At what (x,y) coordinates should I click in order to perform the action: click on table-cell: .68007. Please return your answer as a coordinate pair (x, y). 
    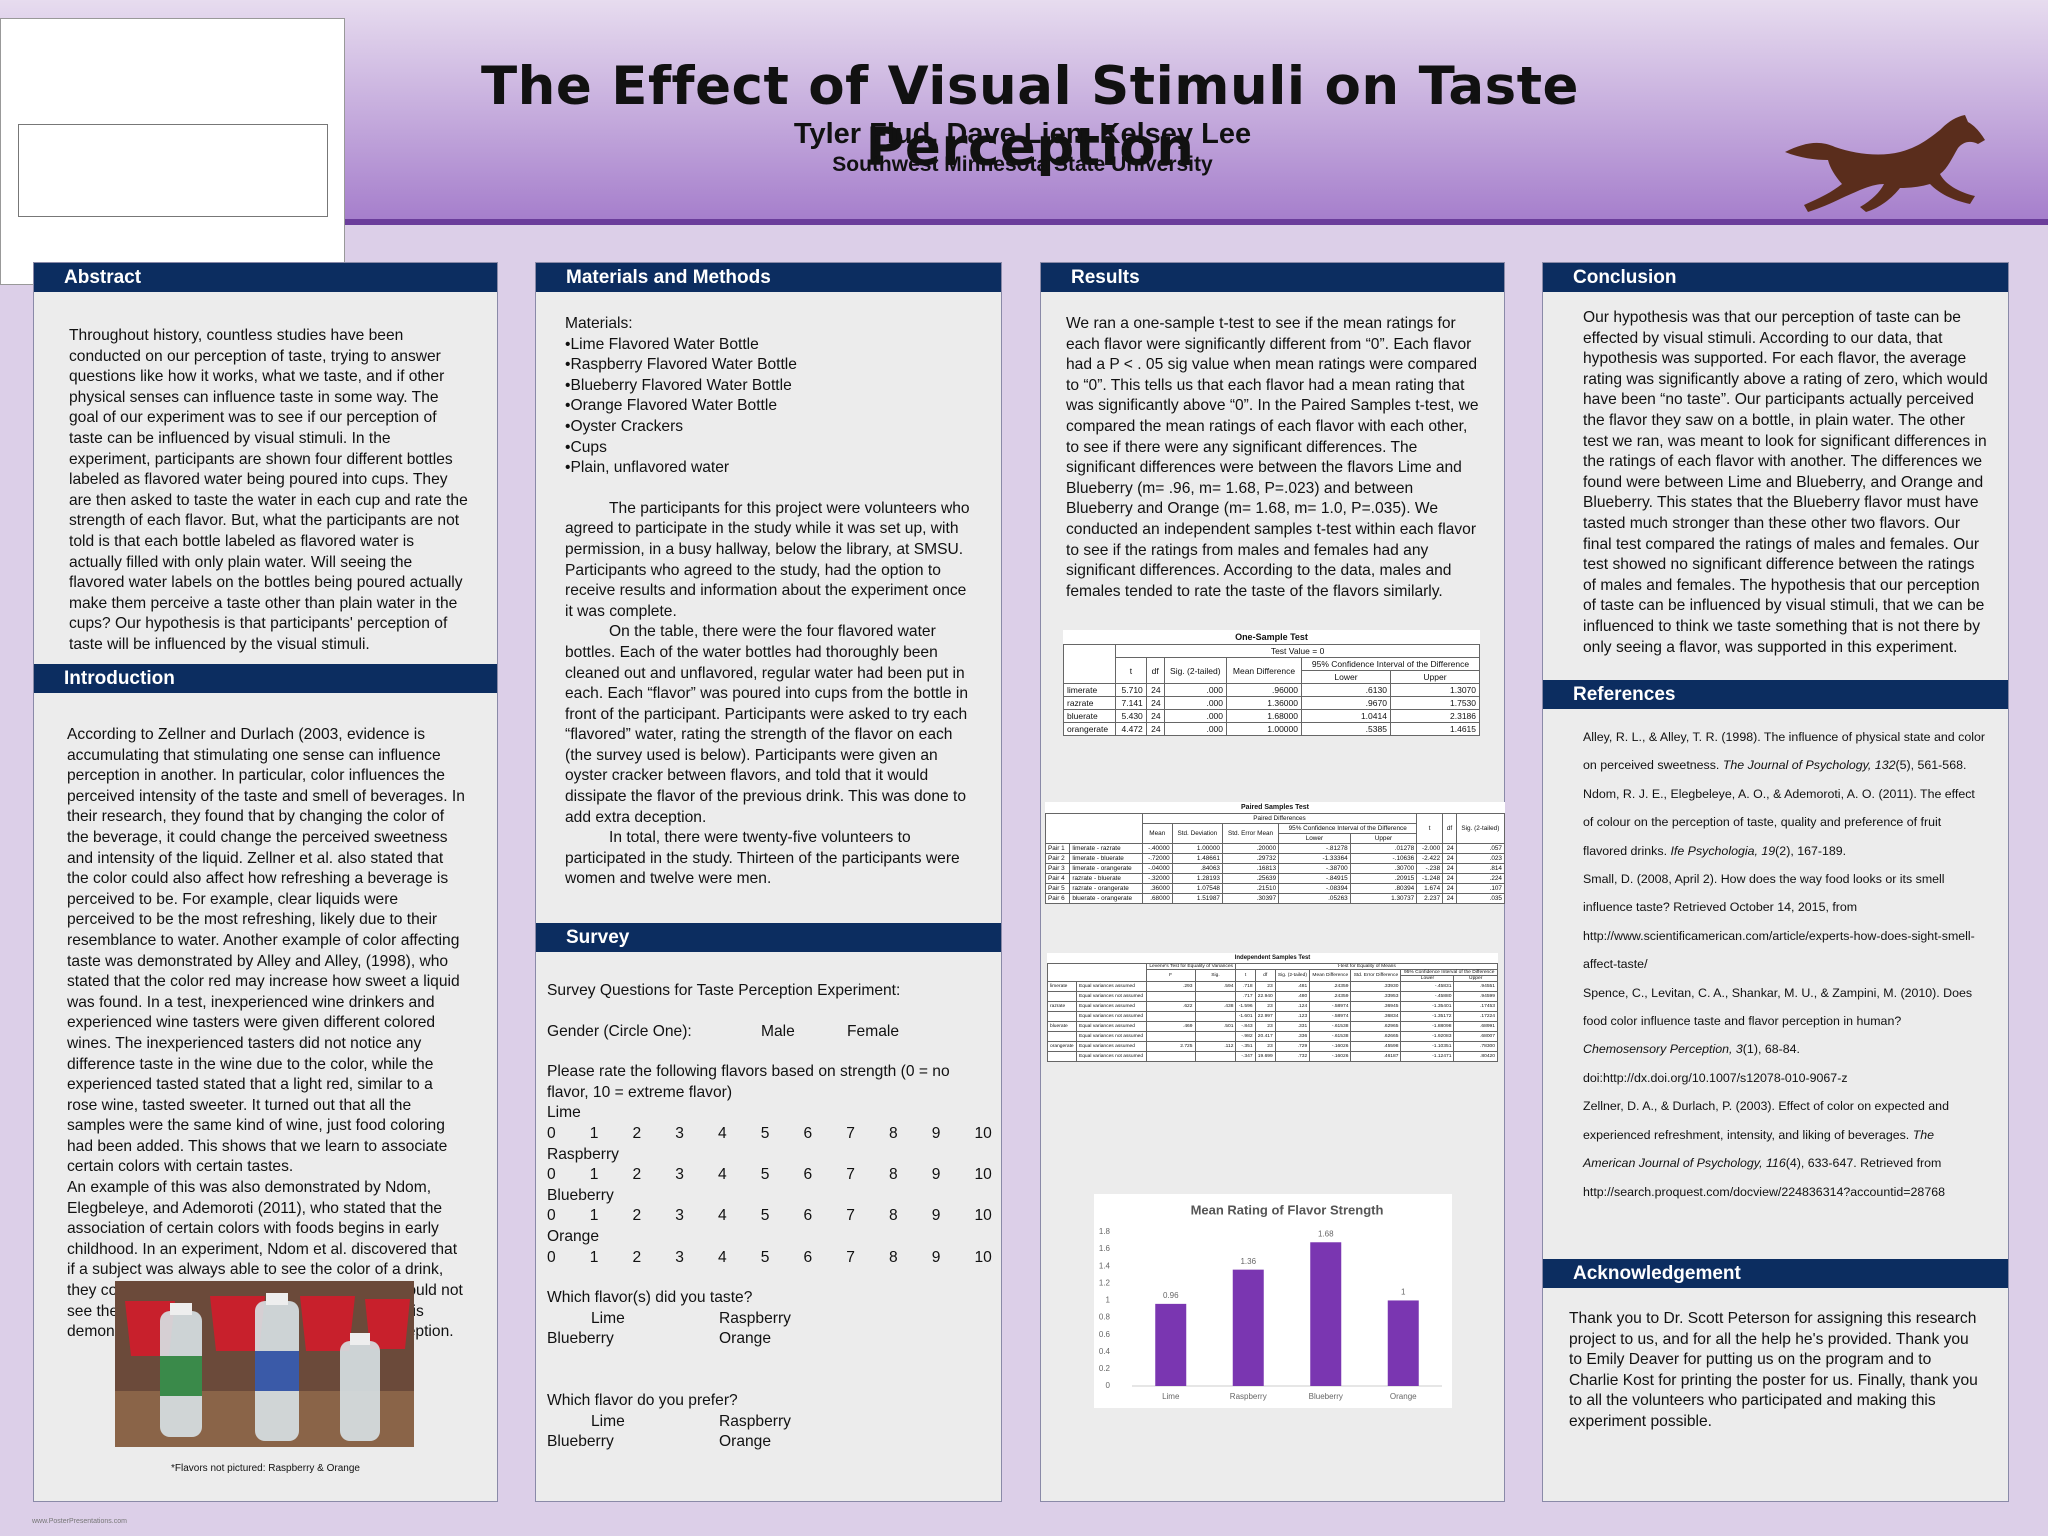
    Looking at the image, I should click on (1475, 1036).